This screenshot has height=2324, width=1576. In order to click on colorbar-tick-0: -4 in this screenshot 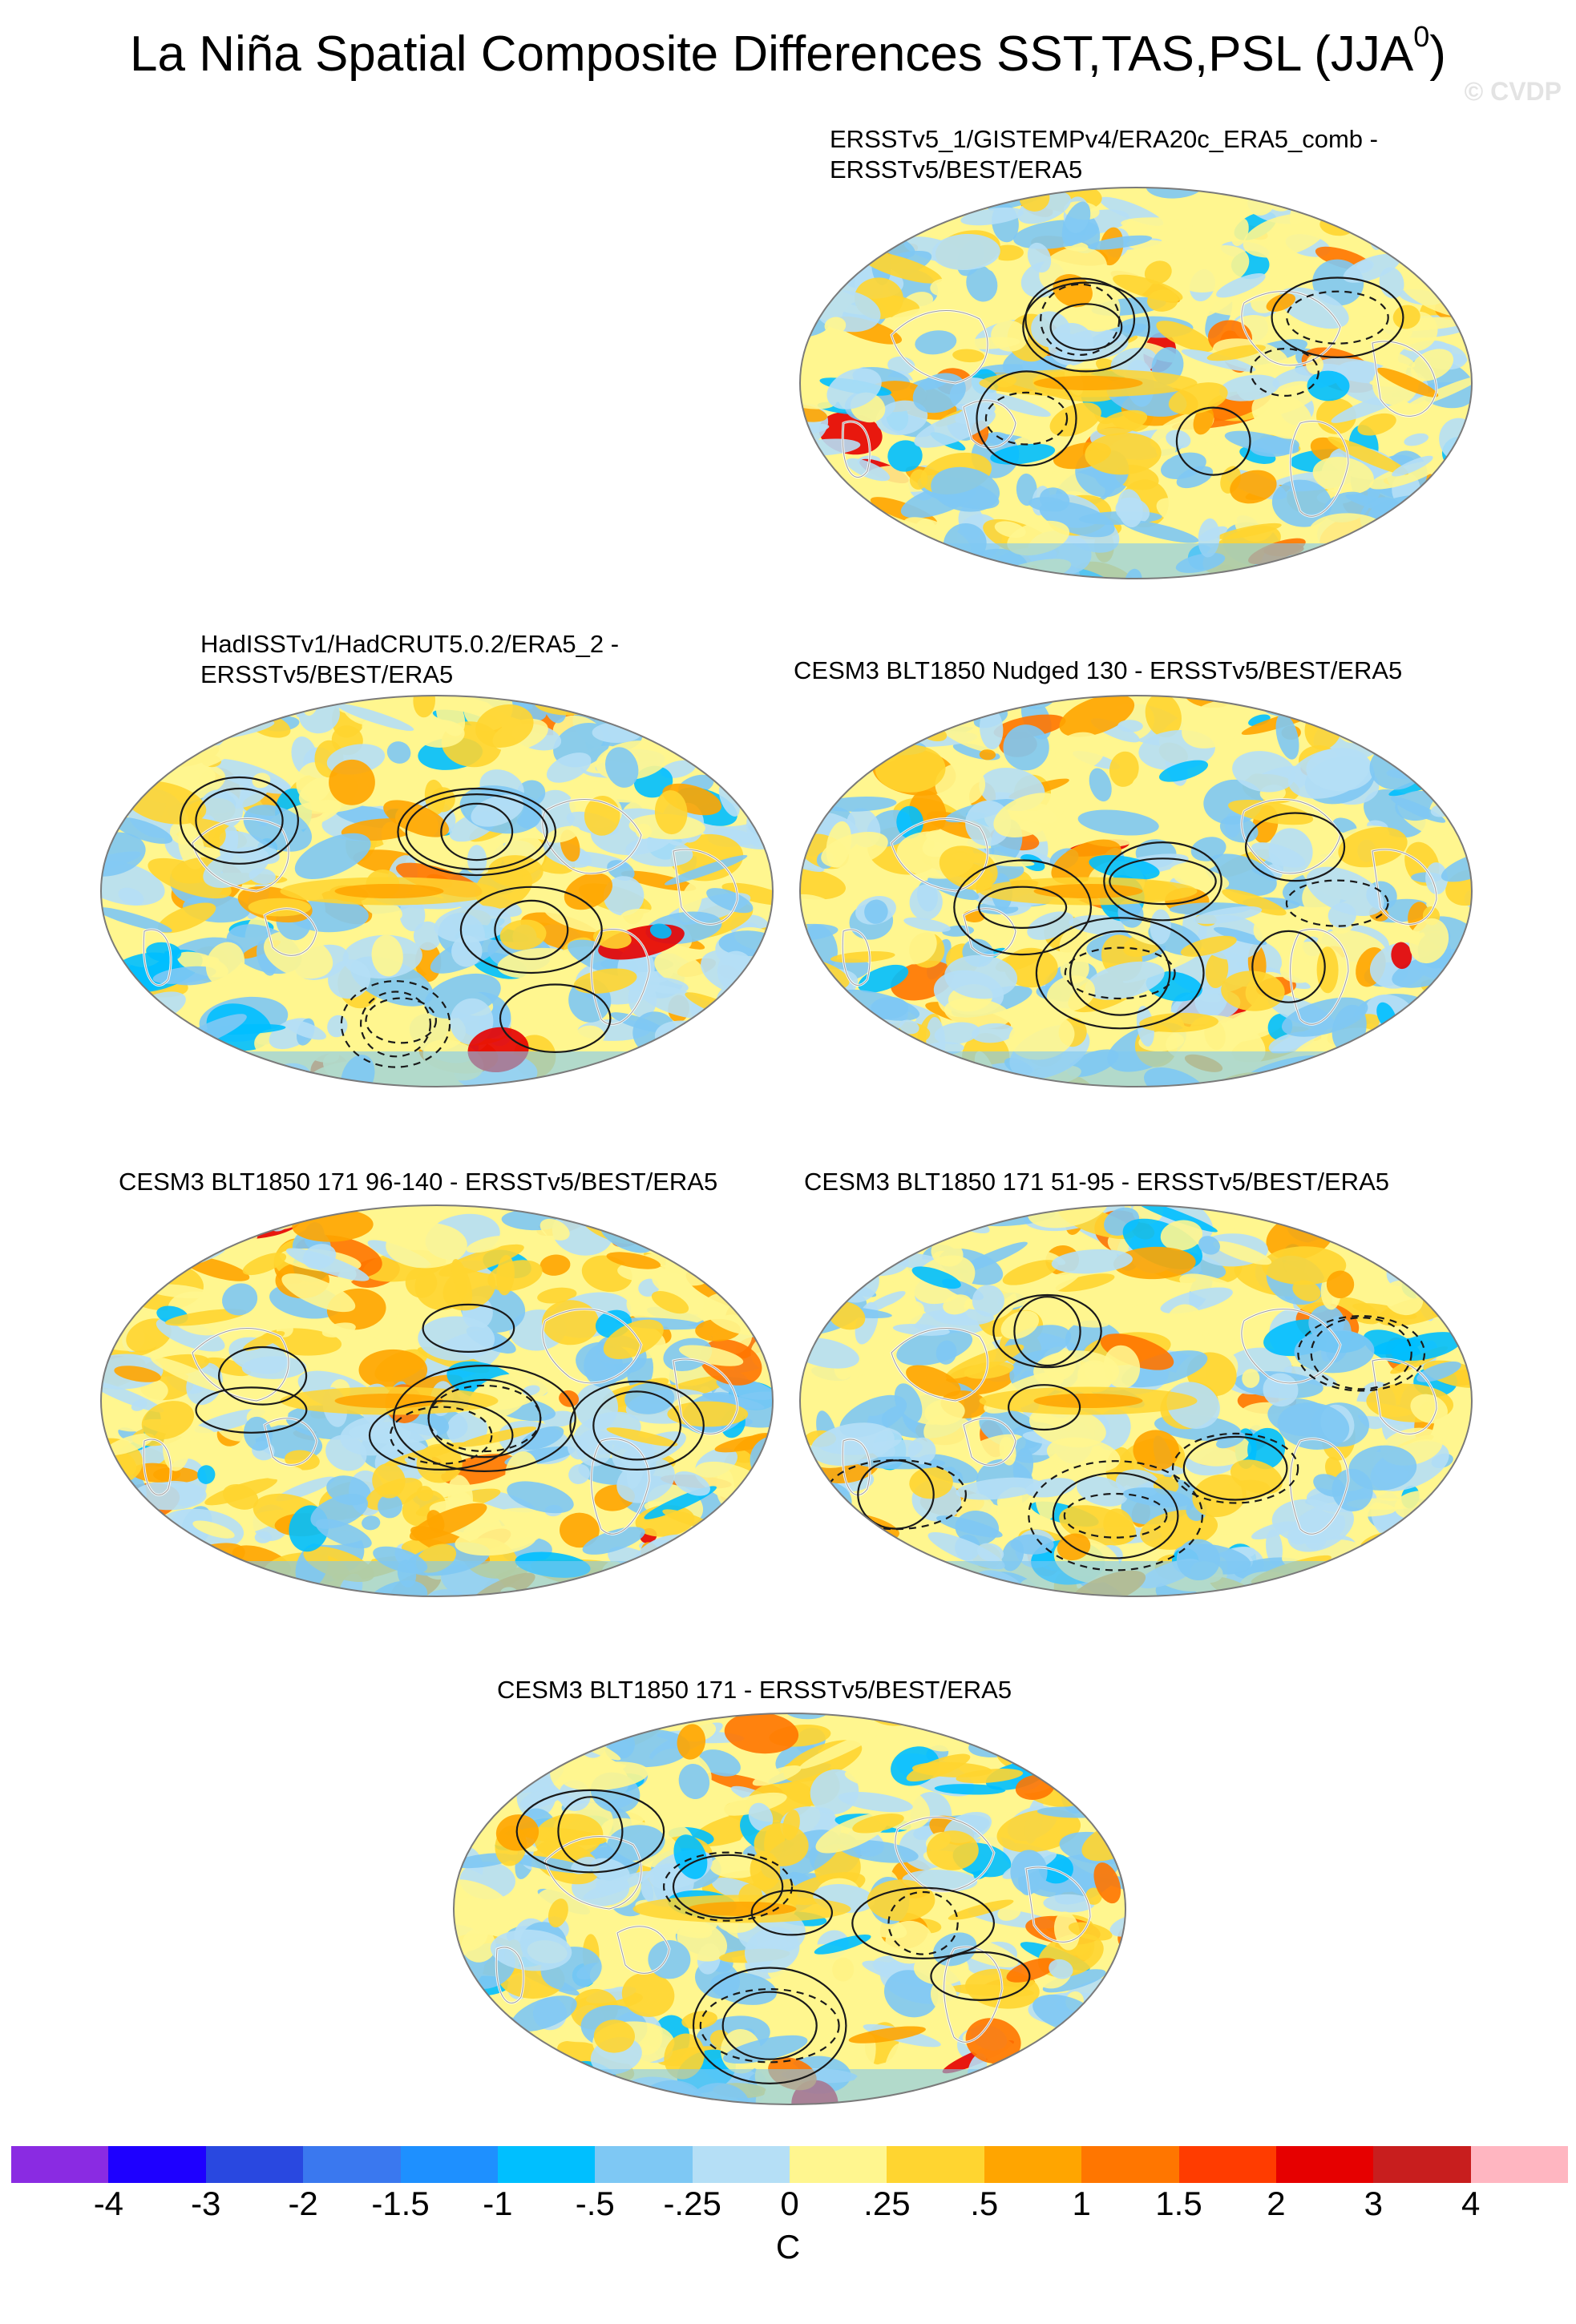, I will do `click(108, 2203)`.